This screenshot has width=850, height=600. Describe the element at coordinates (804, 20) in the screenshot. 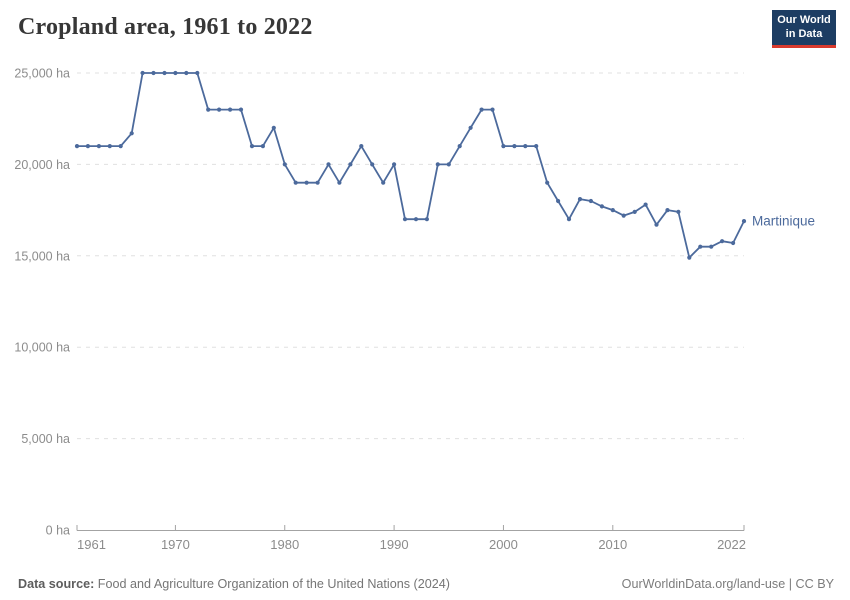

I see `owid-logo-line1: Our World` at that location.